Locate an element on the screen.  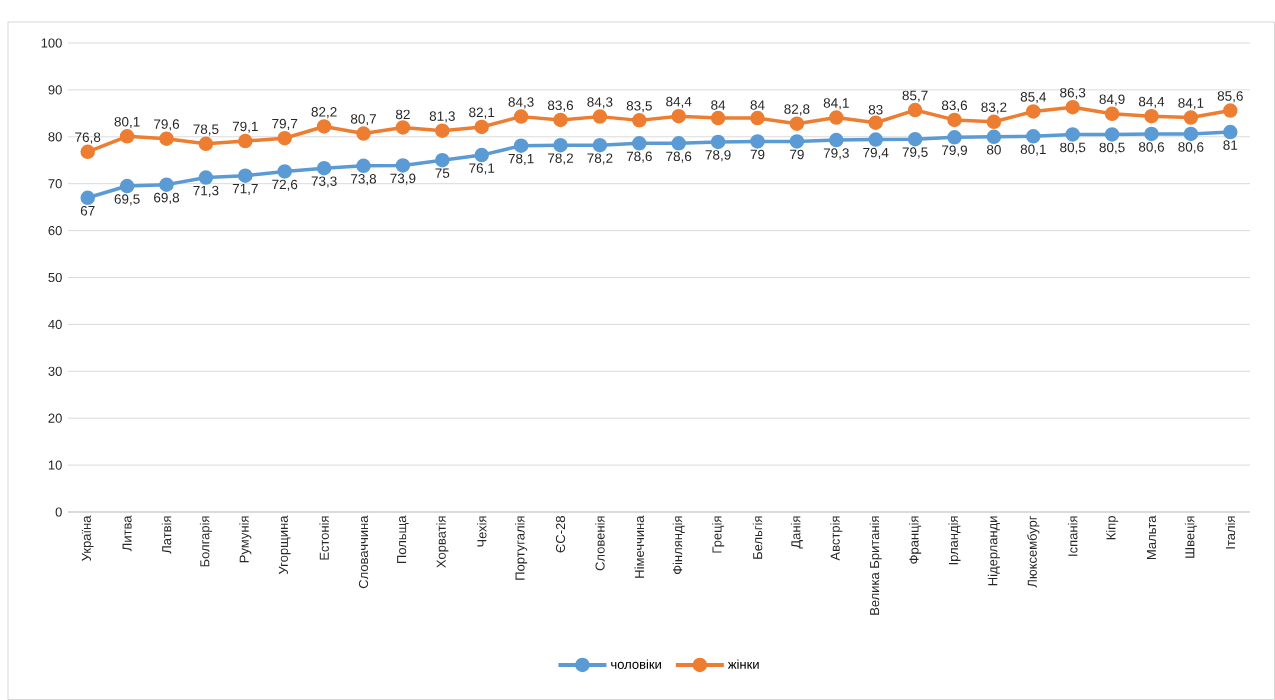
data-label: 73,8 is located at coordinates (364, 180).